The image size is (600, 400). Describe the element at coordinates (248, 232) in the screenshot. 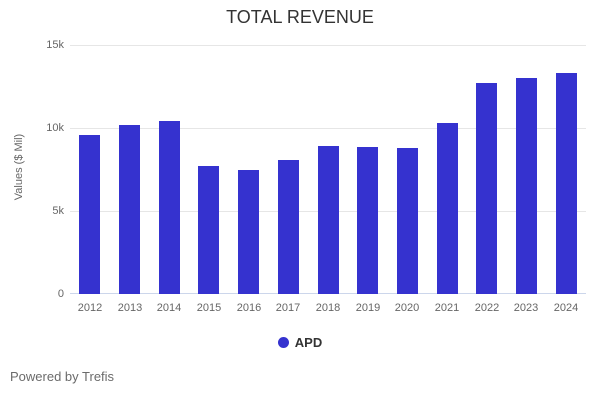

I see `bar-2016` at that location.